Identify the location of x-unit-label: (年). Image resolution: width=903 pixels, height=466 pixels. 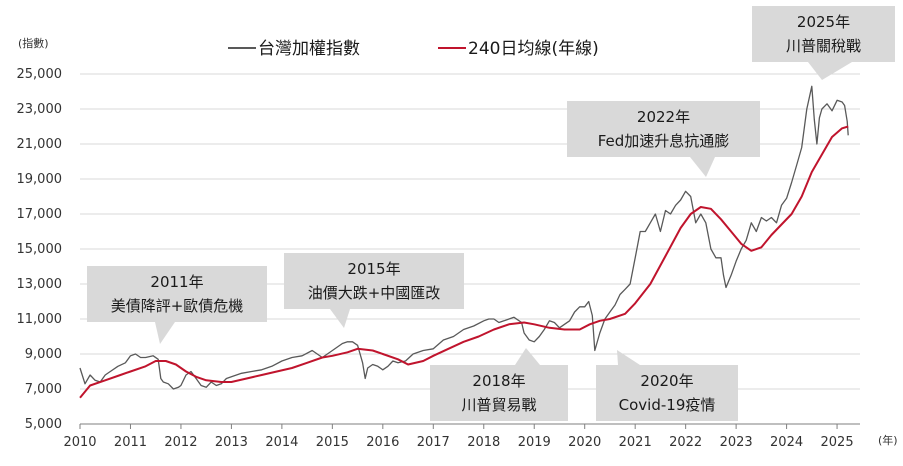
(888, 440).